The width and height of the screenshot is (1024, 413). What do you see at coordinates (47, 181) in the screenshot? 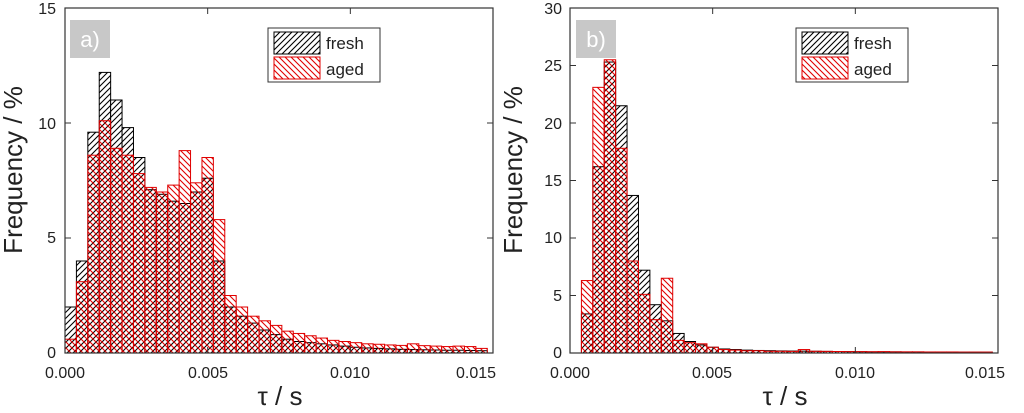
I see `panel-a-yticklabels: 0 5 10 15` at bounding box center [47, 181].